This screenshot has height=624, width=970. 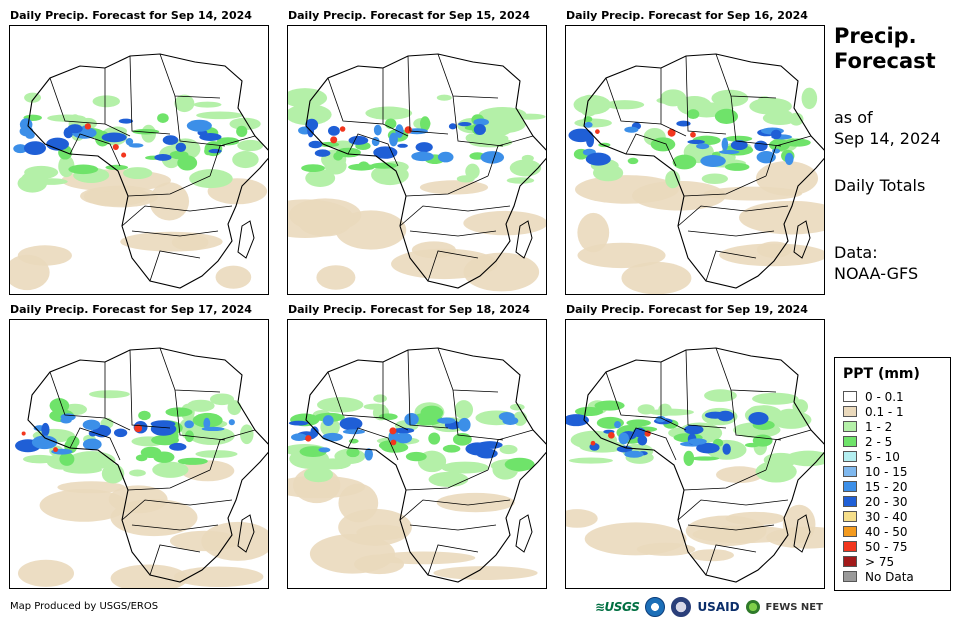 What do you see at coordinates (882, 456) in the screenshot?
I see `legend-label: 5 - 10` at bounding box center [882, 456].